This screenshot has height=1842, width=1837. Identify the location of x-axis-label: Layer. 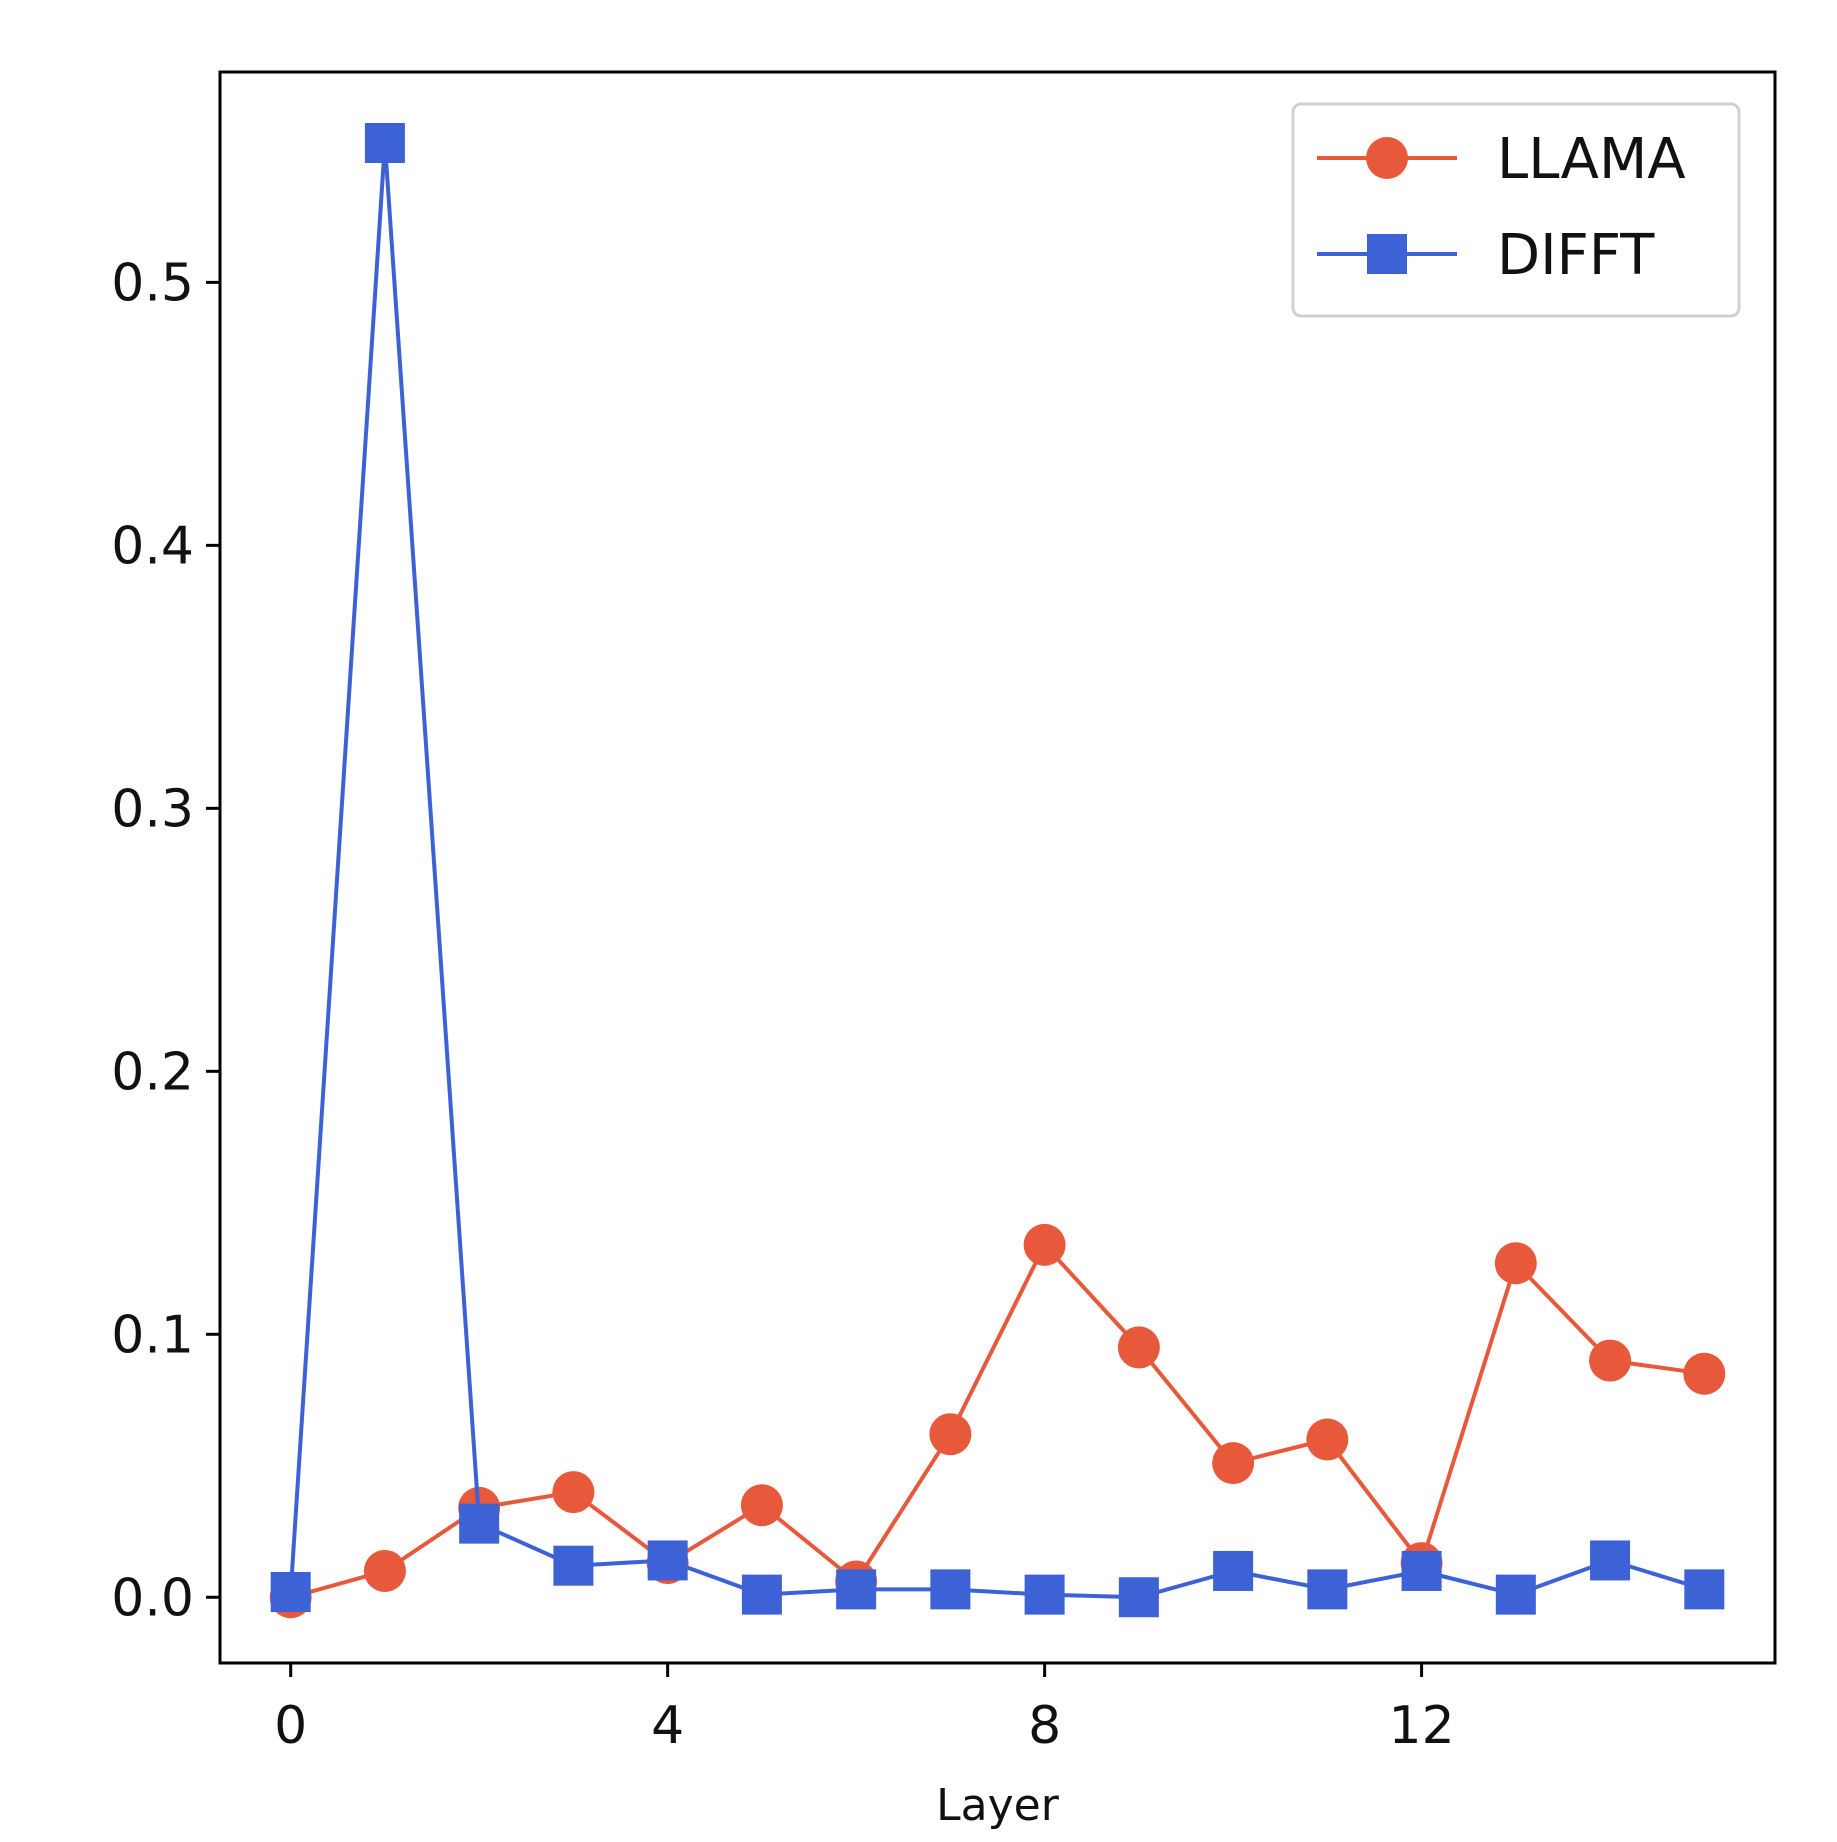
(998, 1805).